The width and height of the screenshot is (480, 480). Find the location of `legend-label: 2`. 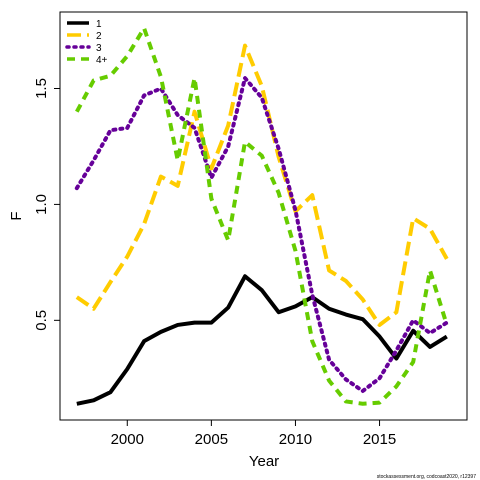

legend-label: 2 is located at coordinates (99, 36).